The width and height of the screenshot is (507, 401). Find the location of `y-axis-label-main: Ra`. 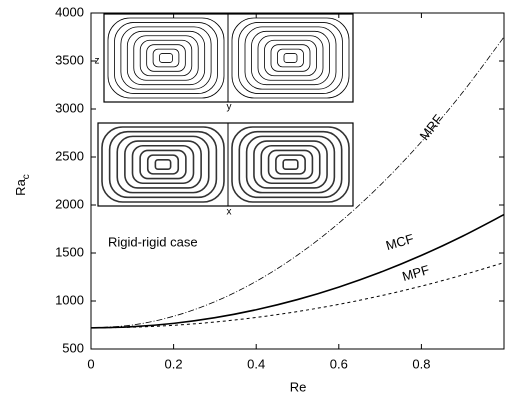

y-axis-label-main: Ra is located at coordinates (20, 186).